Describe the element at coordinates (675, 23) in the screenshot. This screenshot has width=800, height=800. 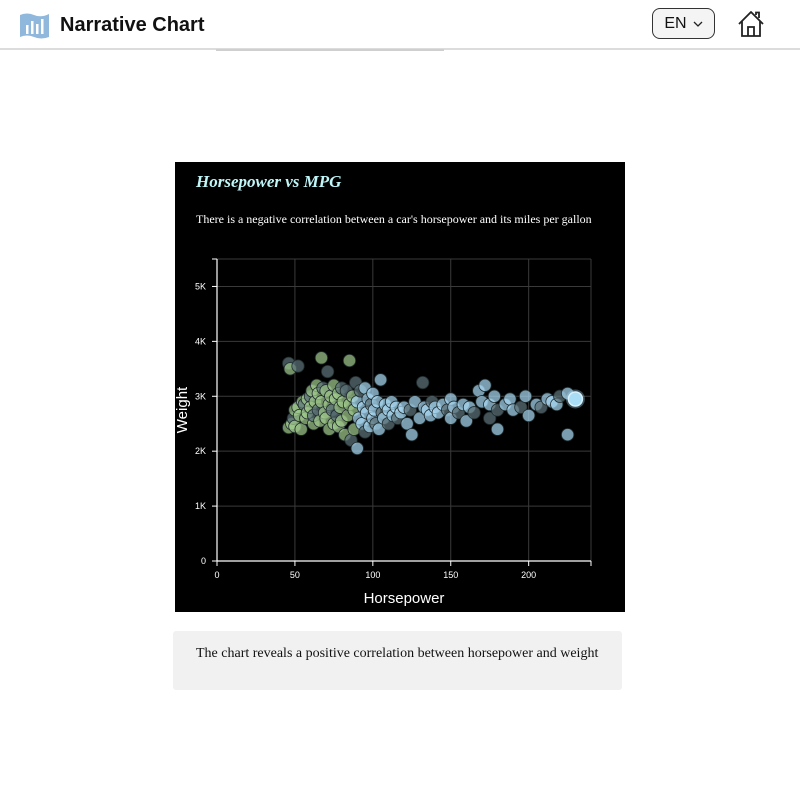
I see `language-label: EN` at that location.